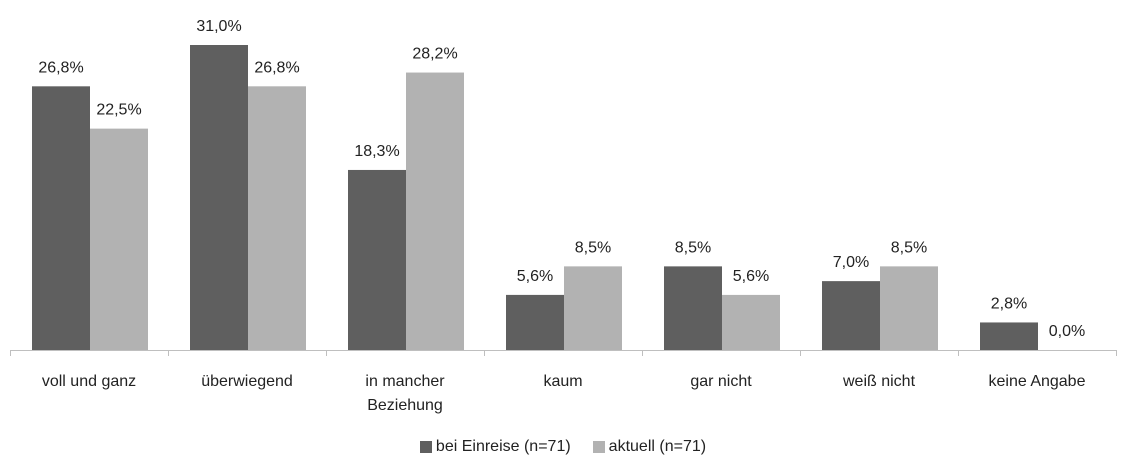 Image resolution: width=1126 pixels, height=464 pixels. What do you see at coordinates (118, 110) in the screenshot?
I see `data-label: 22,5%` at bounding box center [118, 110].